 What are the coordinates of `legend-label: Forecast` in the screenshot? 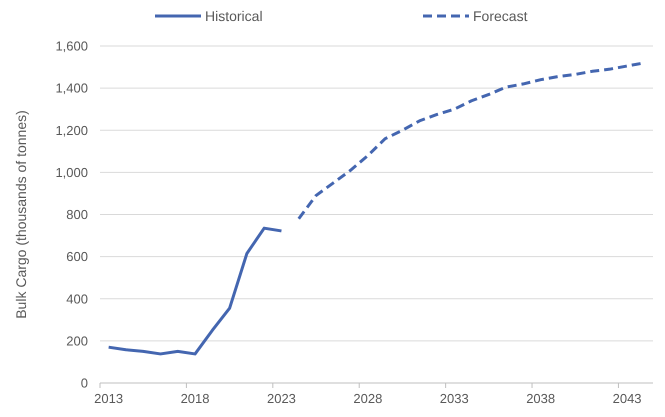 It's located at (500, 16).